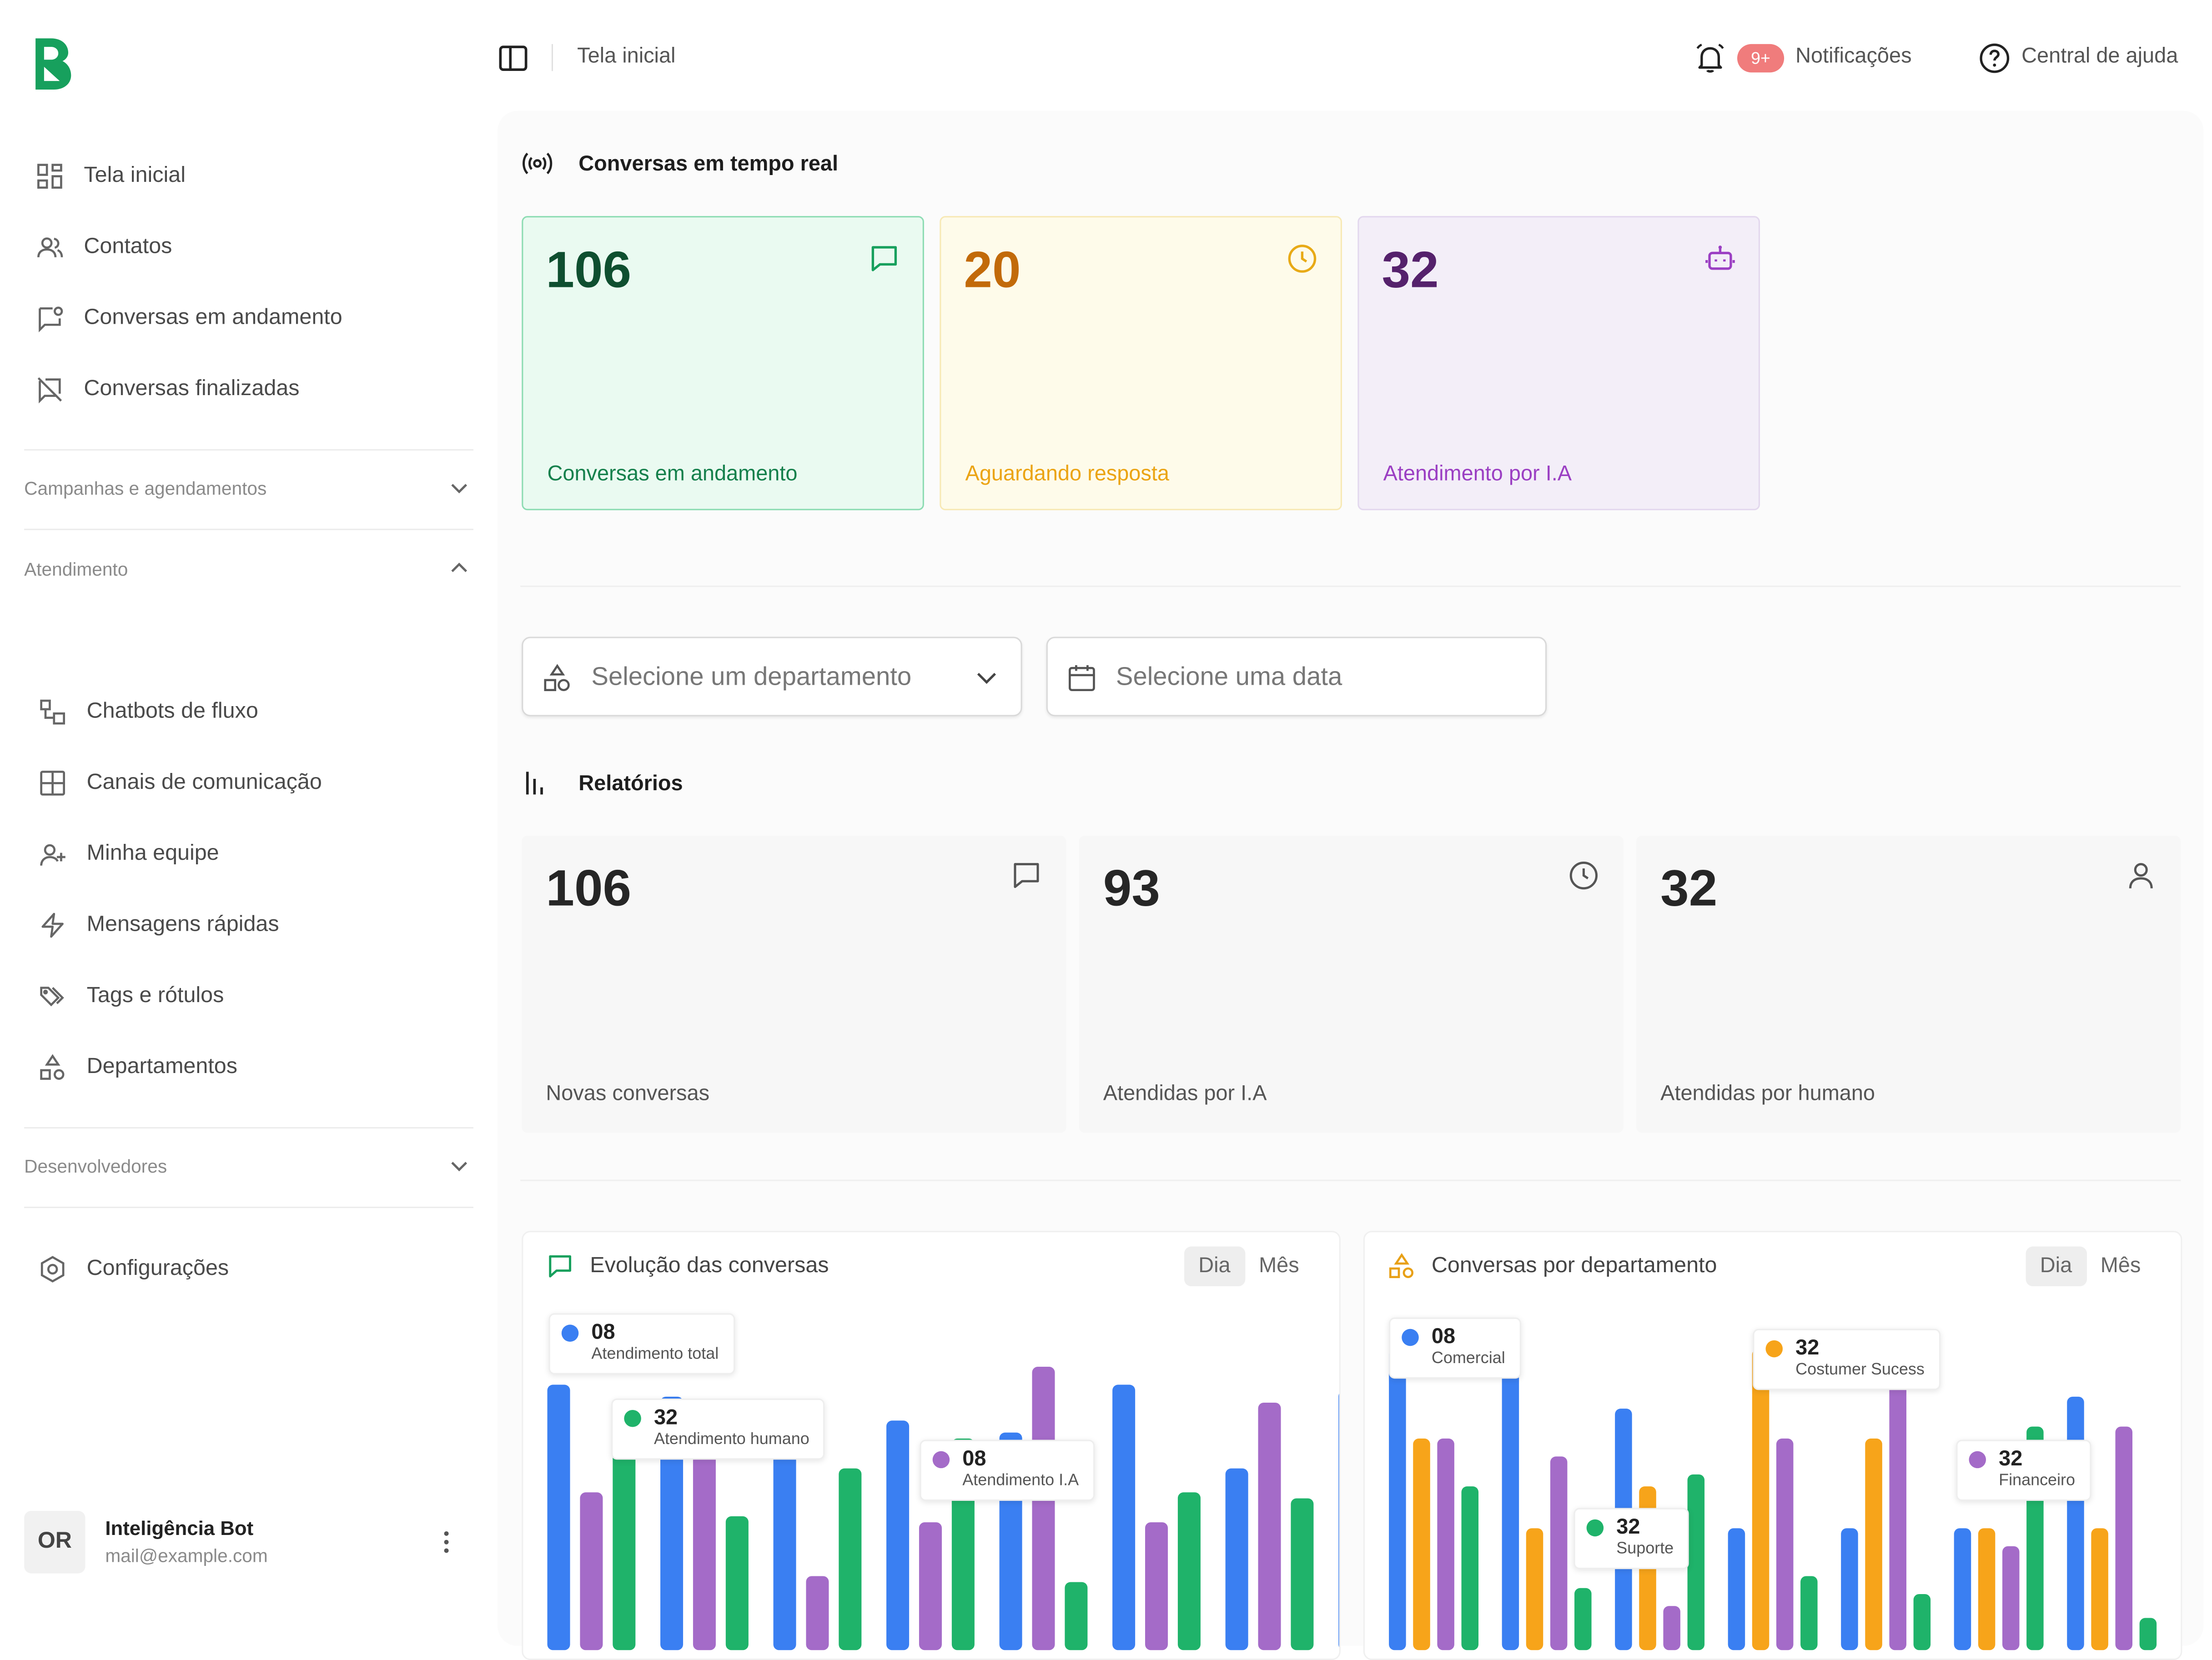 The height and width of the screenshot is (1660, 2212). Describe the element at coordinates (1645, 1549) in the screenshot. I see `tooltip-label: Suporte` at that location.